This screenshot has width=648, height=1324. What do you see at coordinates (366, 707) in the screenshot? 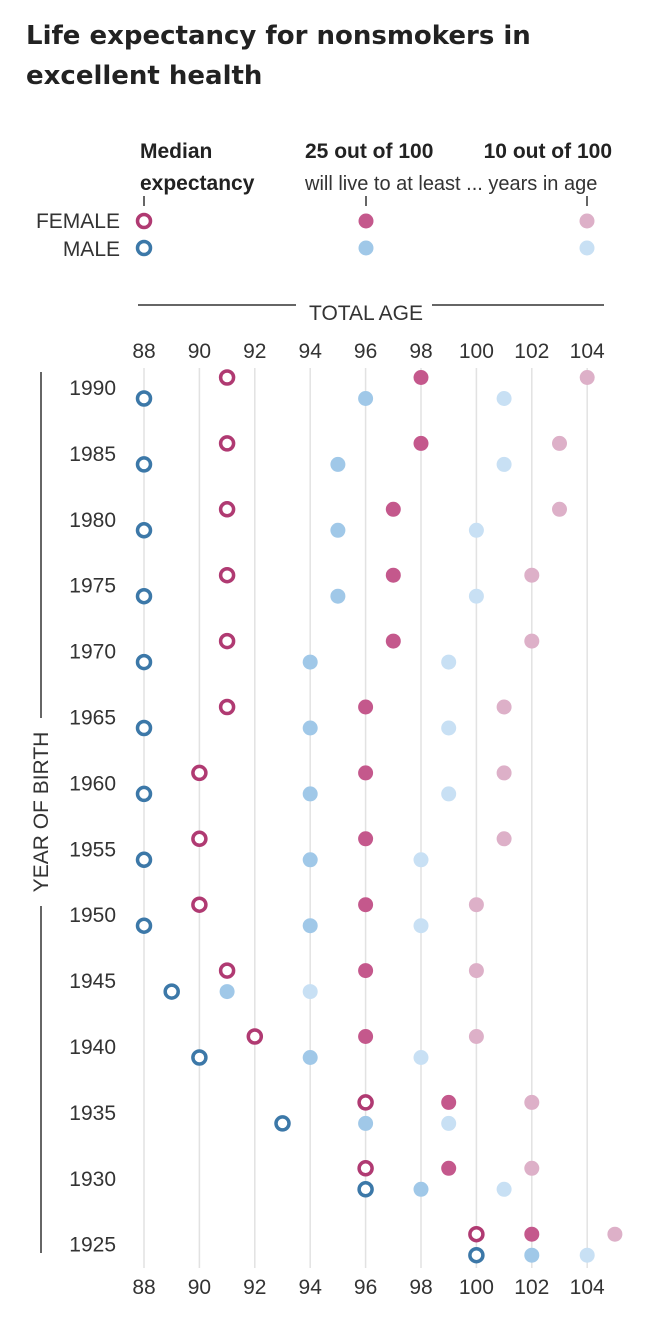
I see `female-p25-dot-1965` at bounding box center [366, 707].